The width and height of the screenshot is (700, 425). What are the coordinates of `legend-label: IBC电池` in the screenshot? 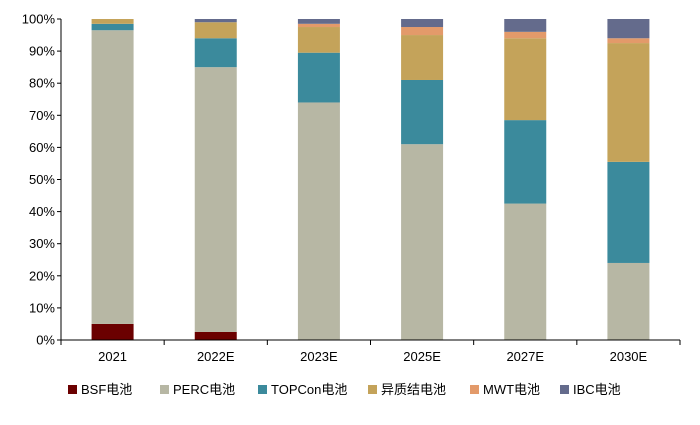 It's located at (597, 389).